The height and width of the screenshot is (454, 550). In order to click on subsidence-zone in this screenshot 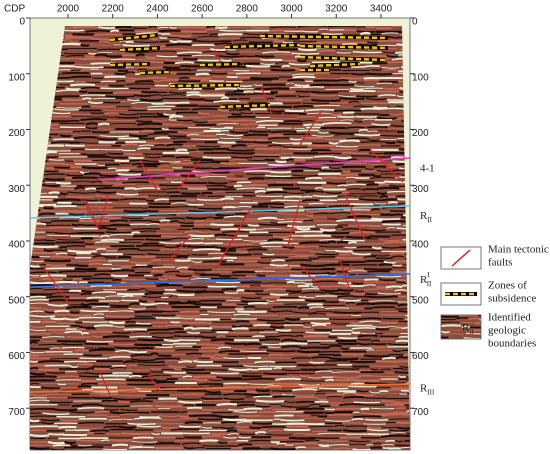, I will do `click(335, 65)`.